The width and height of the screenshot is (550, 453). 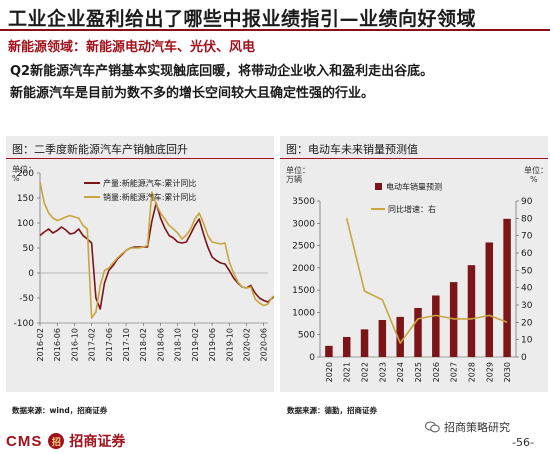 I want to click on left-legend-label-2: 销量:新能源汽车:累计同比, so click(x=149, y=197).